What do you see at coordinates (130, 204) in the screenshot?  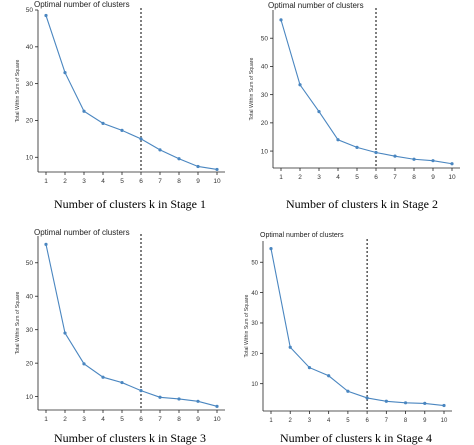 I see `stage-caption: Number of clusters k in Stage 1` at bounding box center [130, 204].